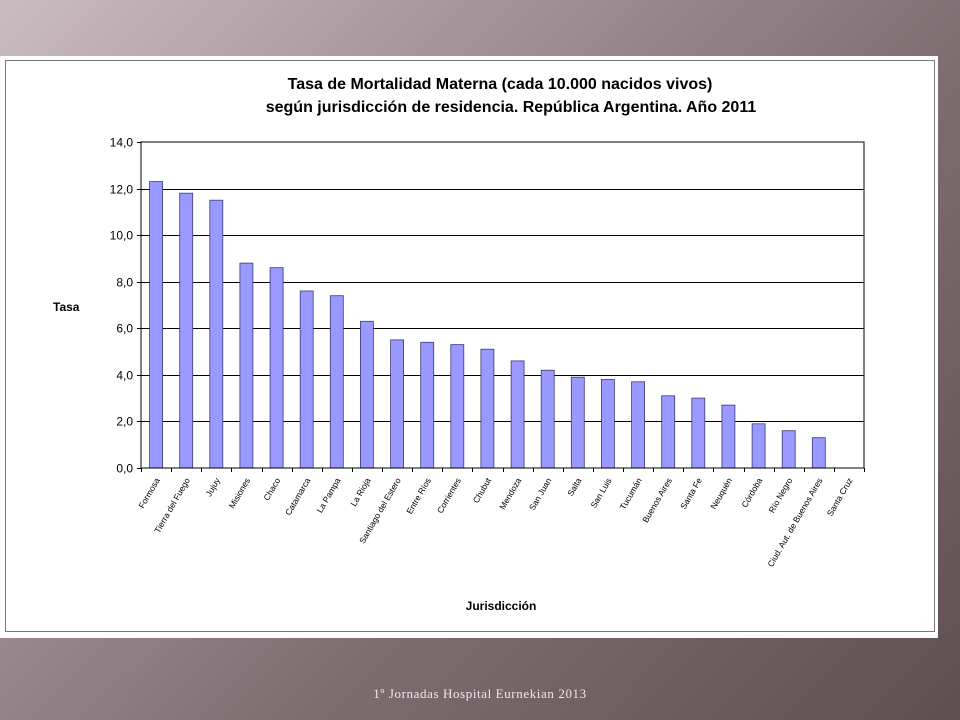  Describe the element at coordinates (124, 283) in the screenshot. I see `y-tick-label: 8,0` at that location.